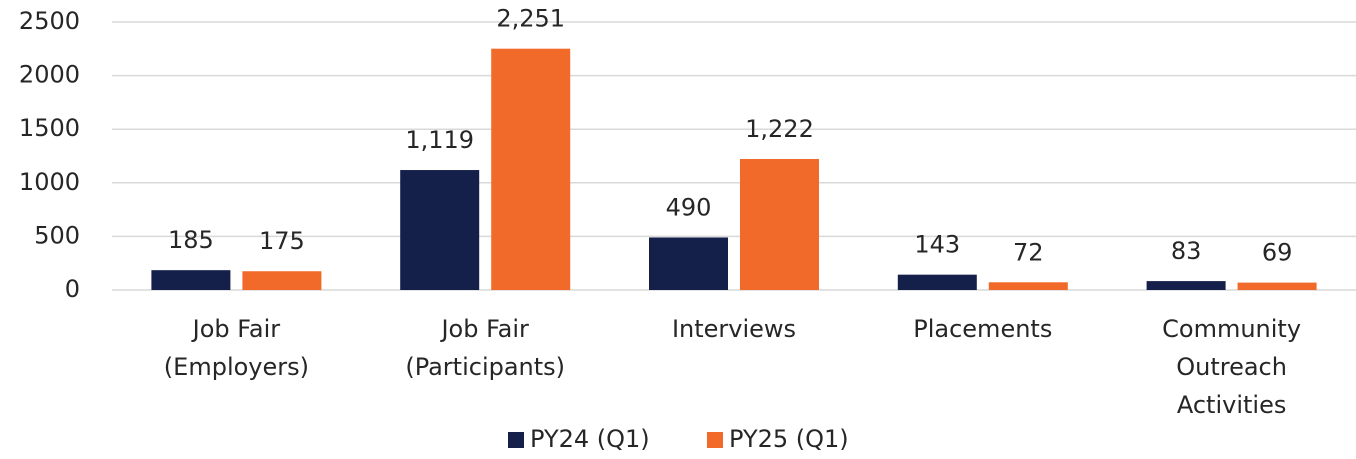 The height and width of the screenshot is (459, 1356). What do you see at coordinates (191, 240) in the screenshot?
I see `data-label: 185` at bounding box center [191, 240].